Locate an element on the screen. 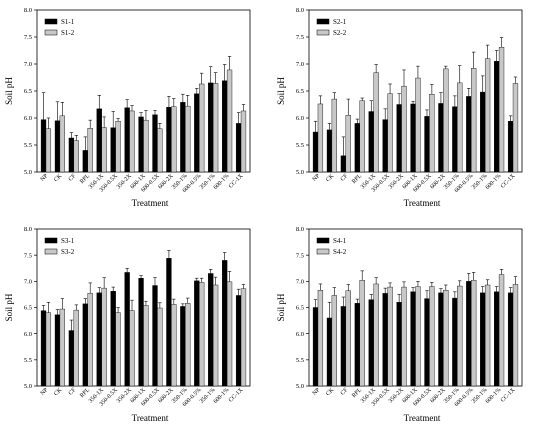  y-tick-label: 7.5 is located at coordinates (300, 37).